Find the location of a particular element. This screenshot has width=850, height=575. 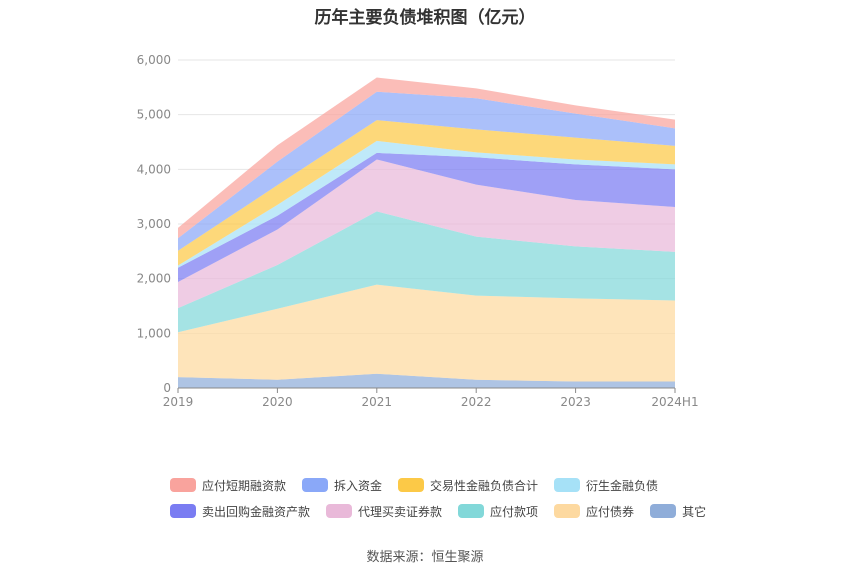

legend-item: 交易性金融负债合计 is located at coordinates (468, 485).